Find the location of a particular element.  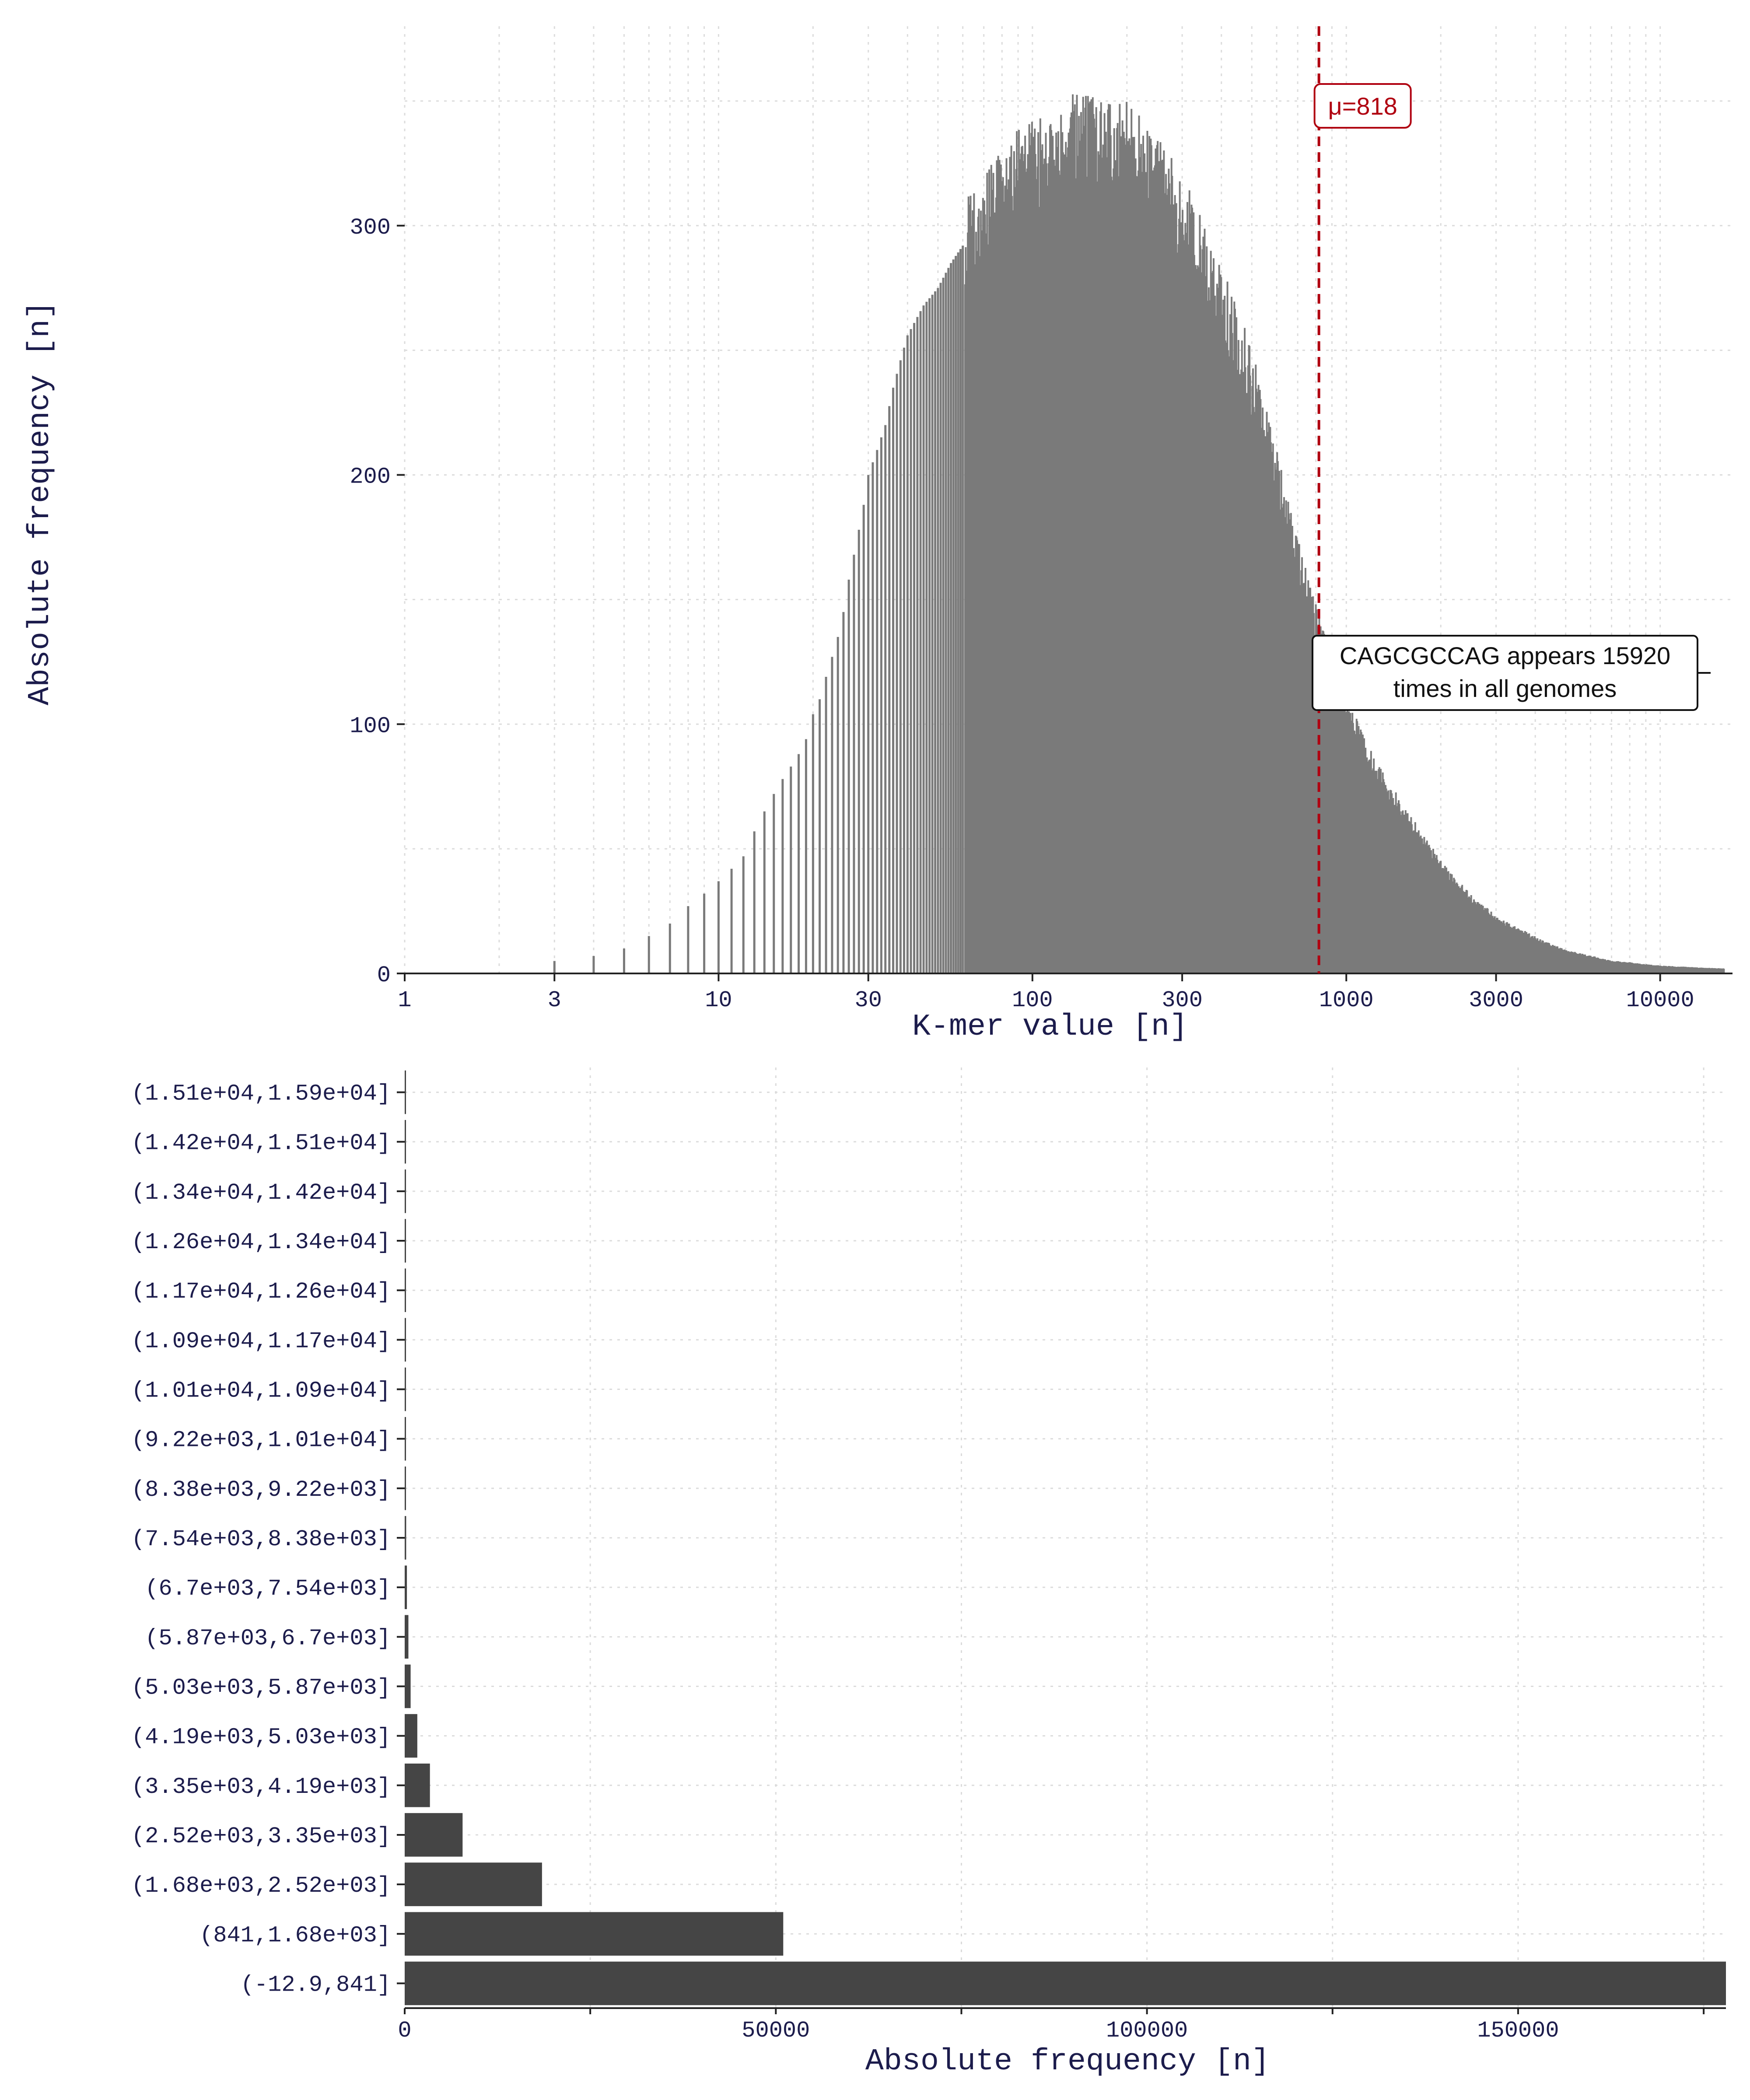

mean-label-box is located at coordinates (1362, 106).